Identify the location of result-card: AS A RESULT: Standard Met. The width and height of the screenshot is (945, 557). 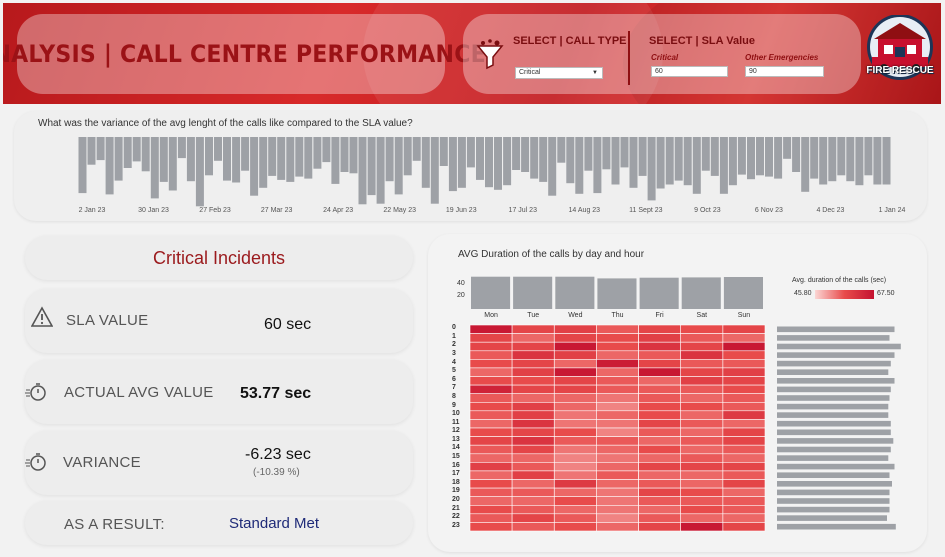
(219, 523).